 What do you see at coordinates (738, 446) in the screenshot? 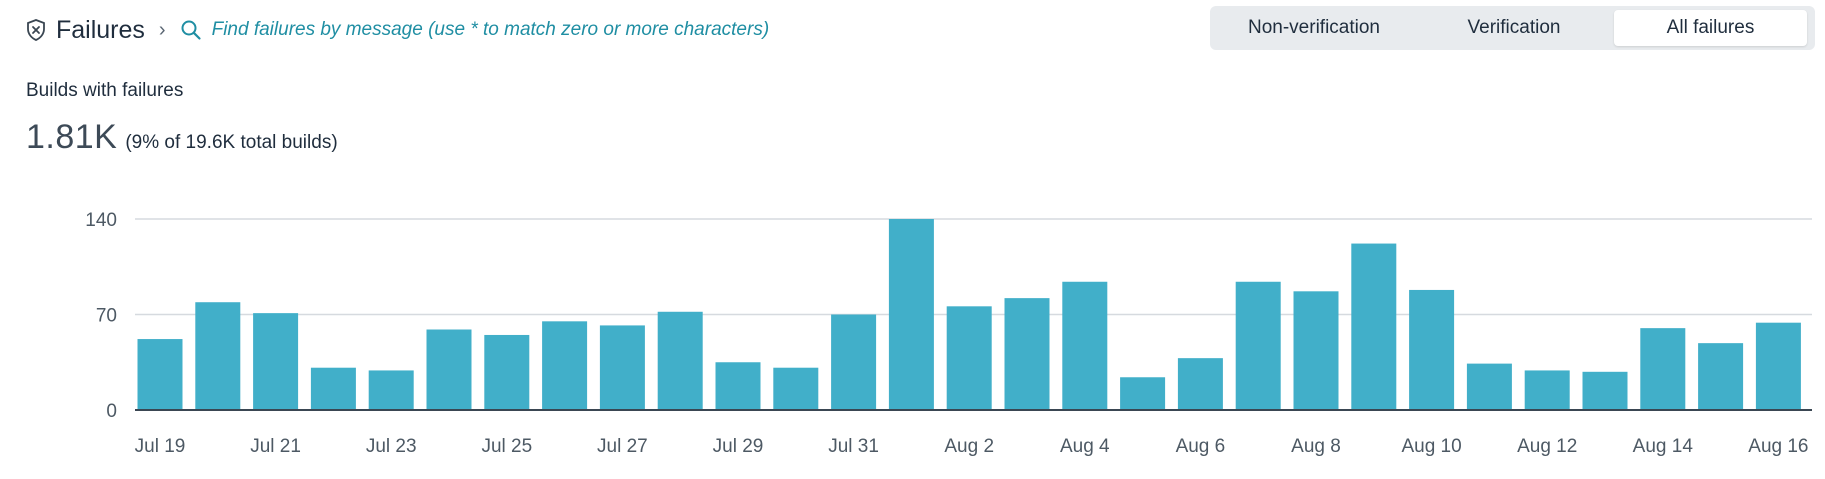
I see `x-tick-label: Jul 29` at bounding box center [738, 446].